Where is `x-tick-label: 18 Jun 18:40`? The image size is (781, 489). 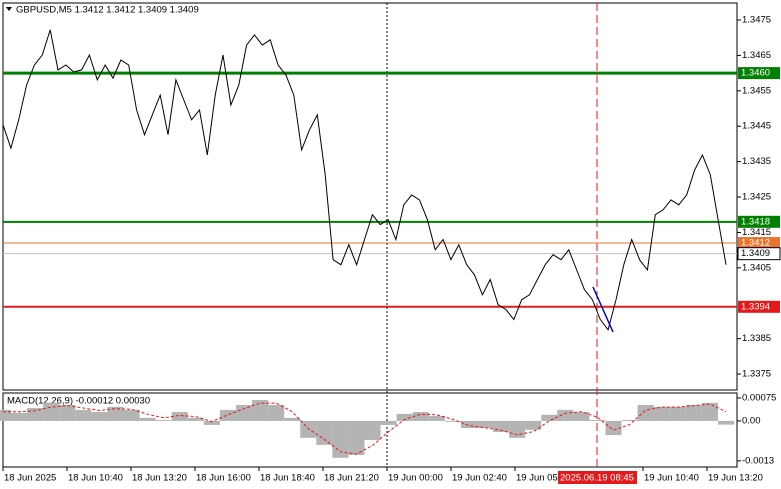
x-tick-label: 18 Jun 18:40 is located at coordinates (287, 478).